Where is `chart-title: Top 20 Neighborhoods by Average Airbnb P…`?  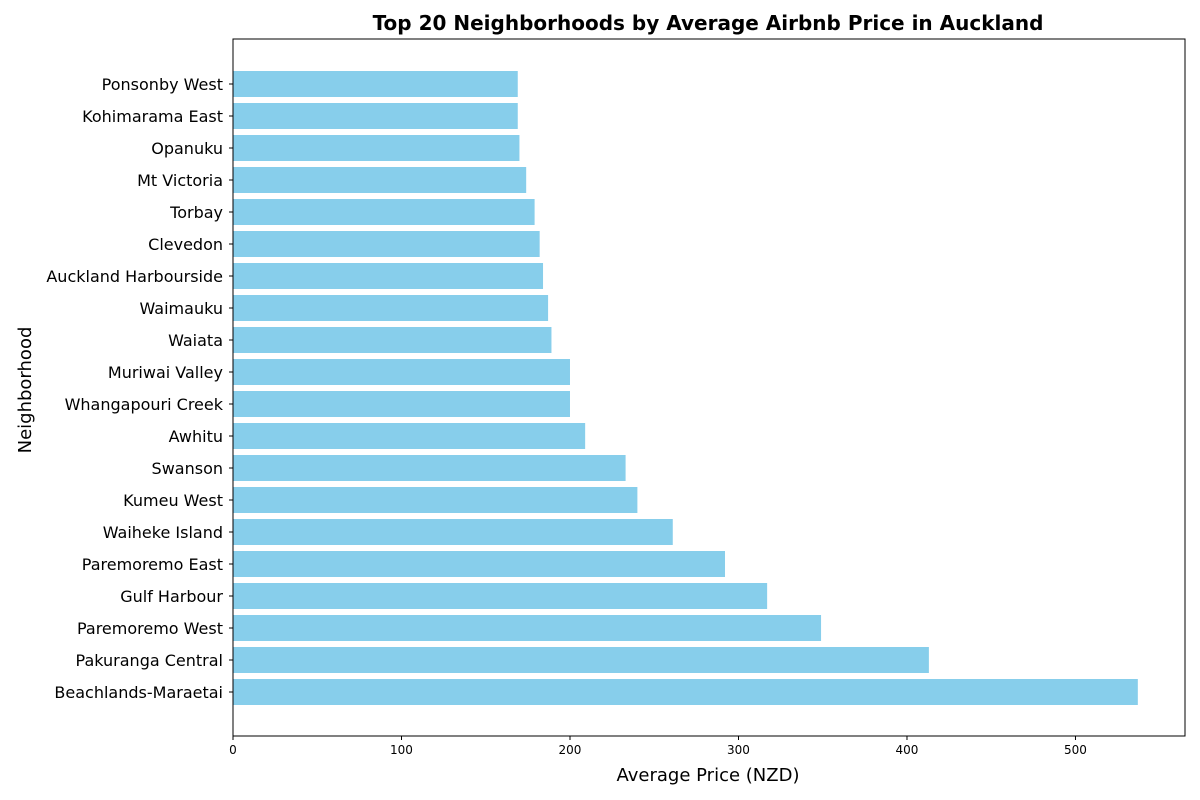
chart-title: Top 20 Neighborhoods by Average Airbnb P… is located at coordinates (708, 23).